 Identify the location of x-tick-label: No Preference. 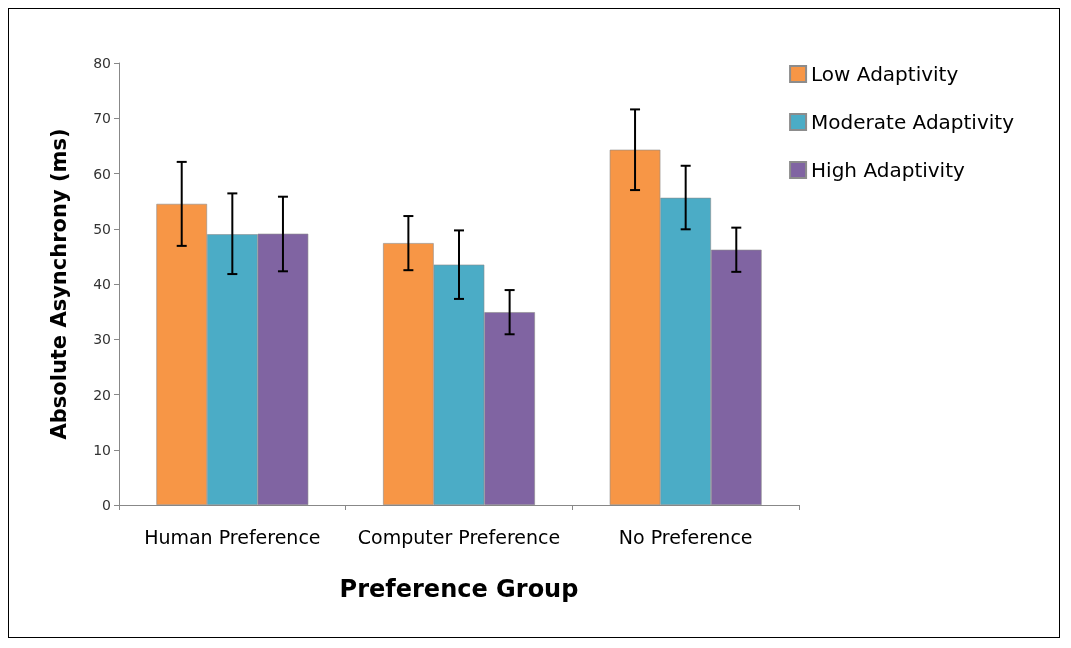
(685, 536).